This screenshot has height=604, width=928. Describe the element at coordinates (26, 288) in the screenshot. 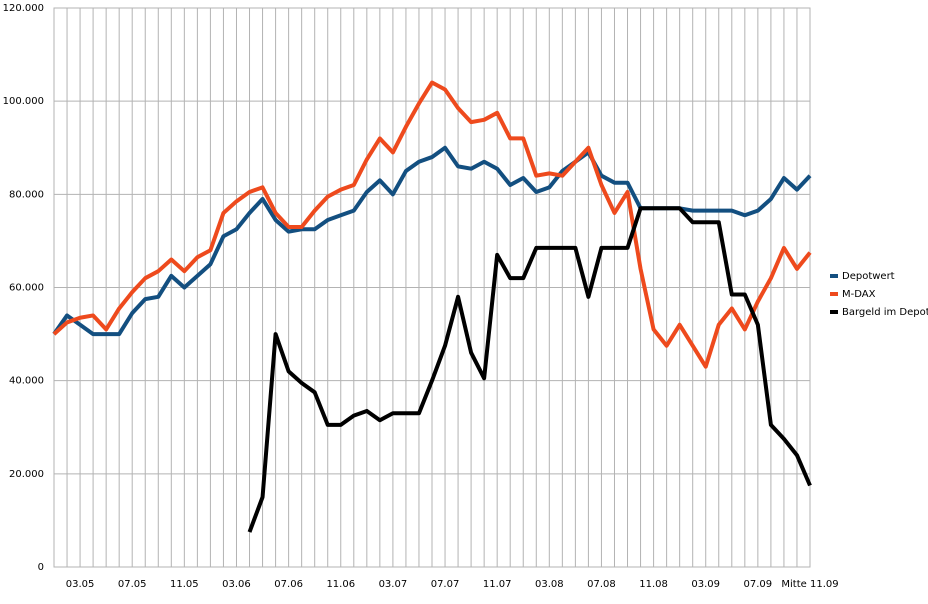

I see `y-tick-label: 60.000` at that location.